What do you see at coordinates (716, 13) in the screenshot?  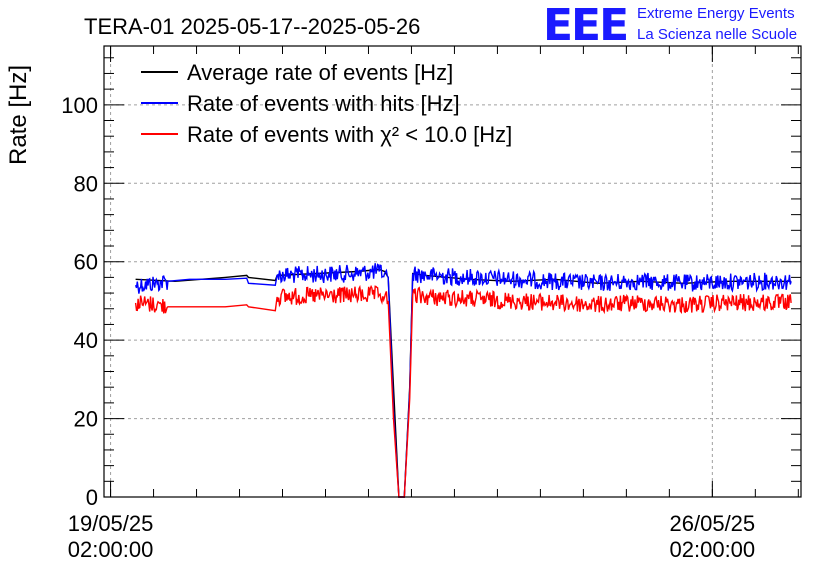 I see `logo-line-1: Extreme Energy Events` at bounding box center [716, 13].